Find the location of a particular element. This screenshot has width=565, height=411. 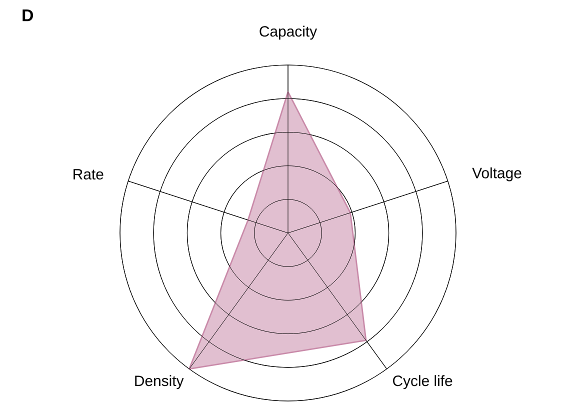

spoke-label: Cycle life is located at coordinates (422, 382).